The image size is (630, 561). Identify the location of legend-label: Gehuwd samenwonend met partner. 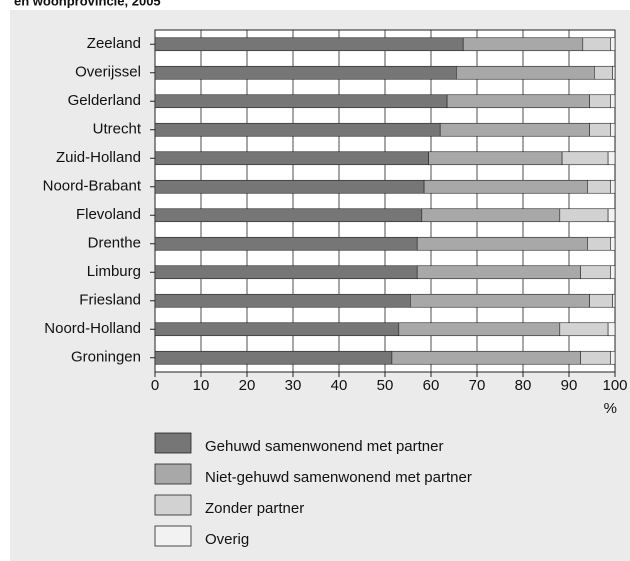
(324, 446).